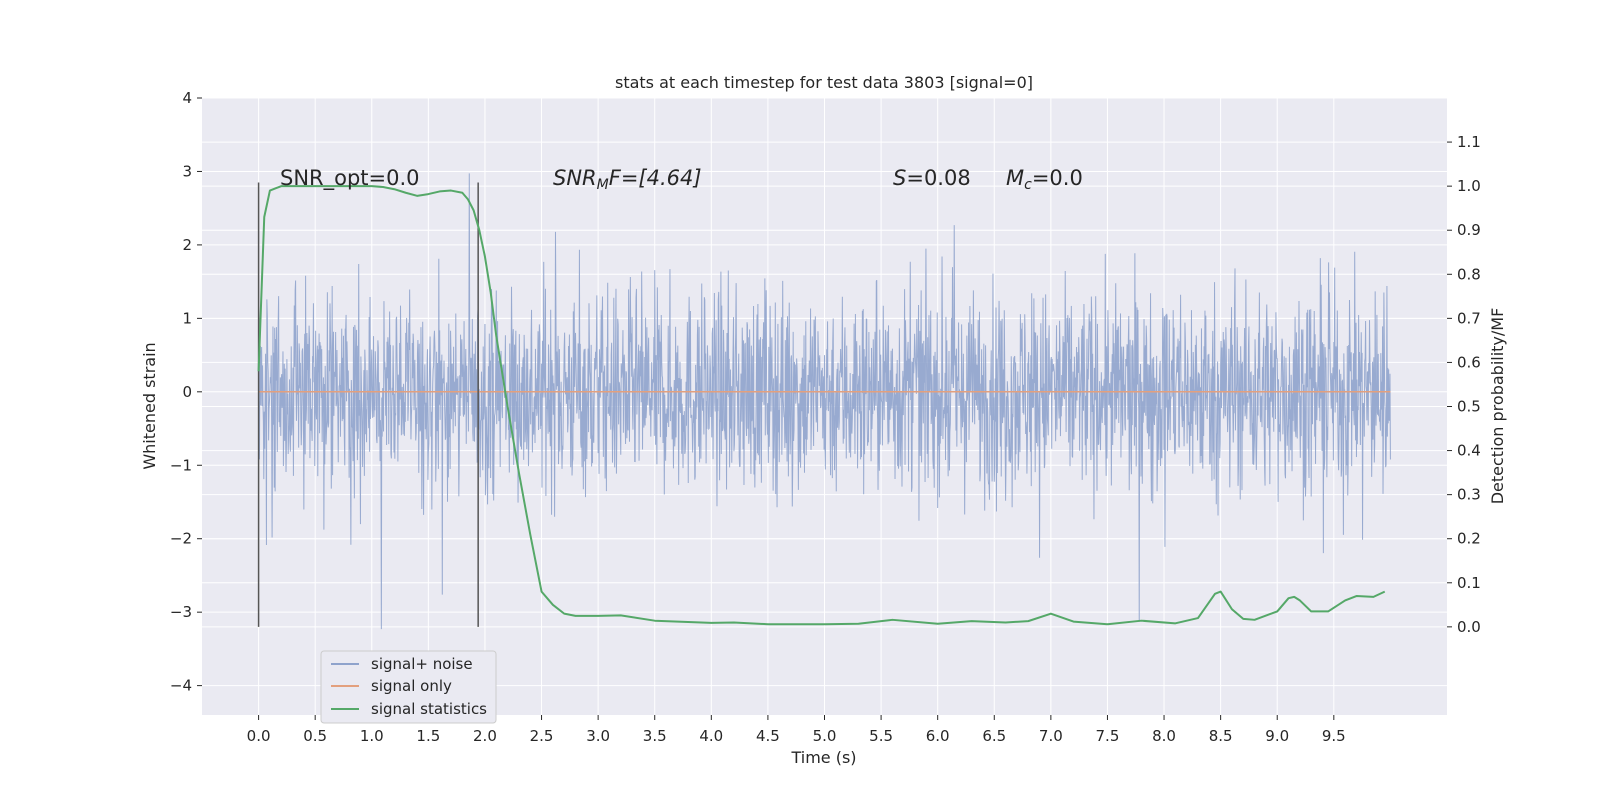  Describe the element at coordinates (711, 736) in the screenshot. I see `x-tick-label-8: 4.0` at that location.